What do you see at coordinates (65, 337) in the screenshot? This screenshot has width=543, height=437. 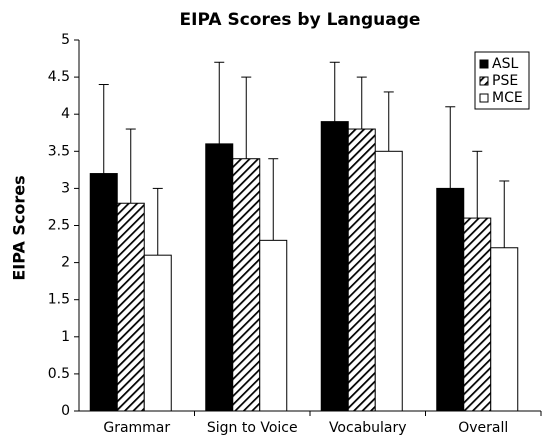 I see `y-tick-label: 1` at bounding box center [65, 337].